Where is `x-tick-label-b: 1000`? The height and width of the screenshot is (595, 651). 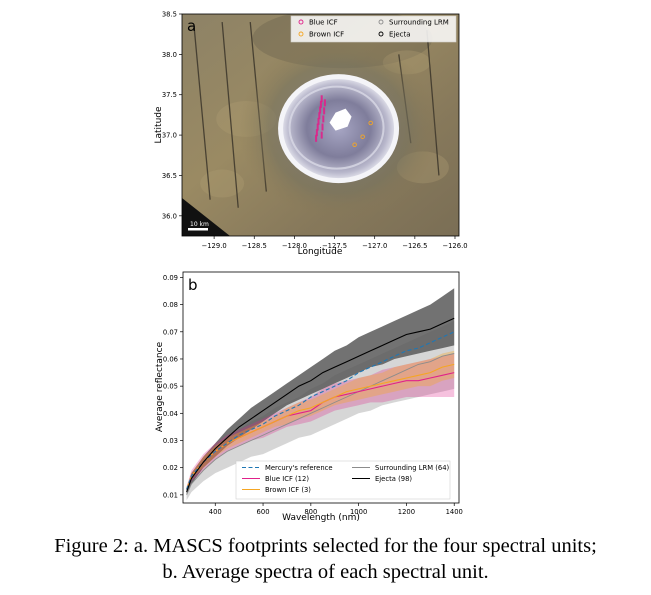 x-tick-label-b: 1000 is located at coordinates (358, 512).